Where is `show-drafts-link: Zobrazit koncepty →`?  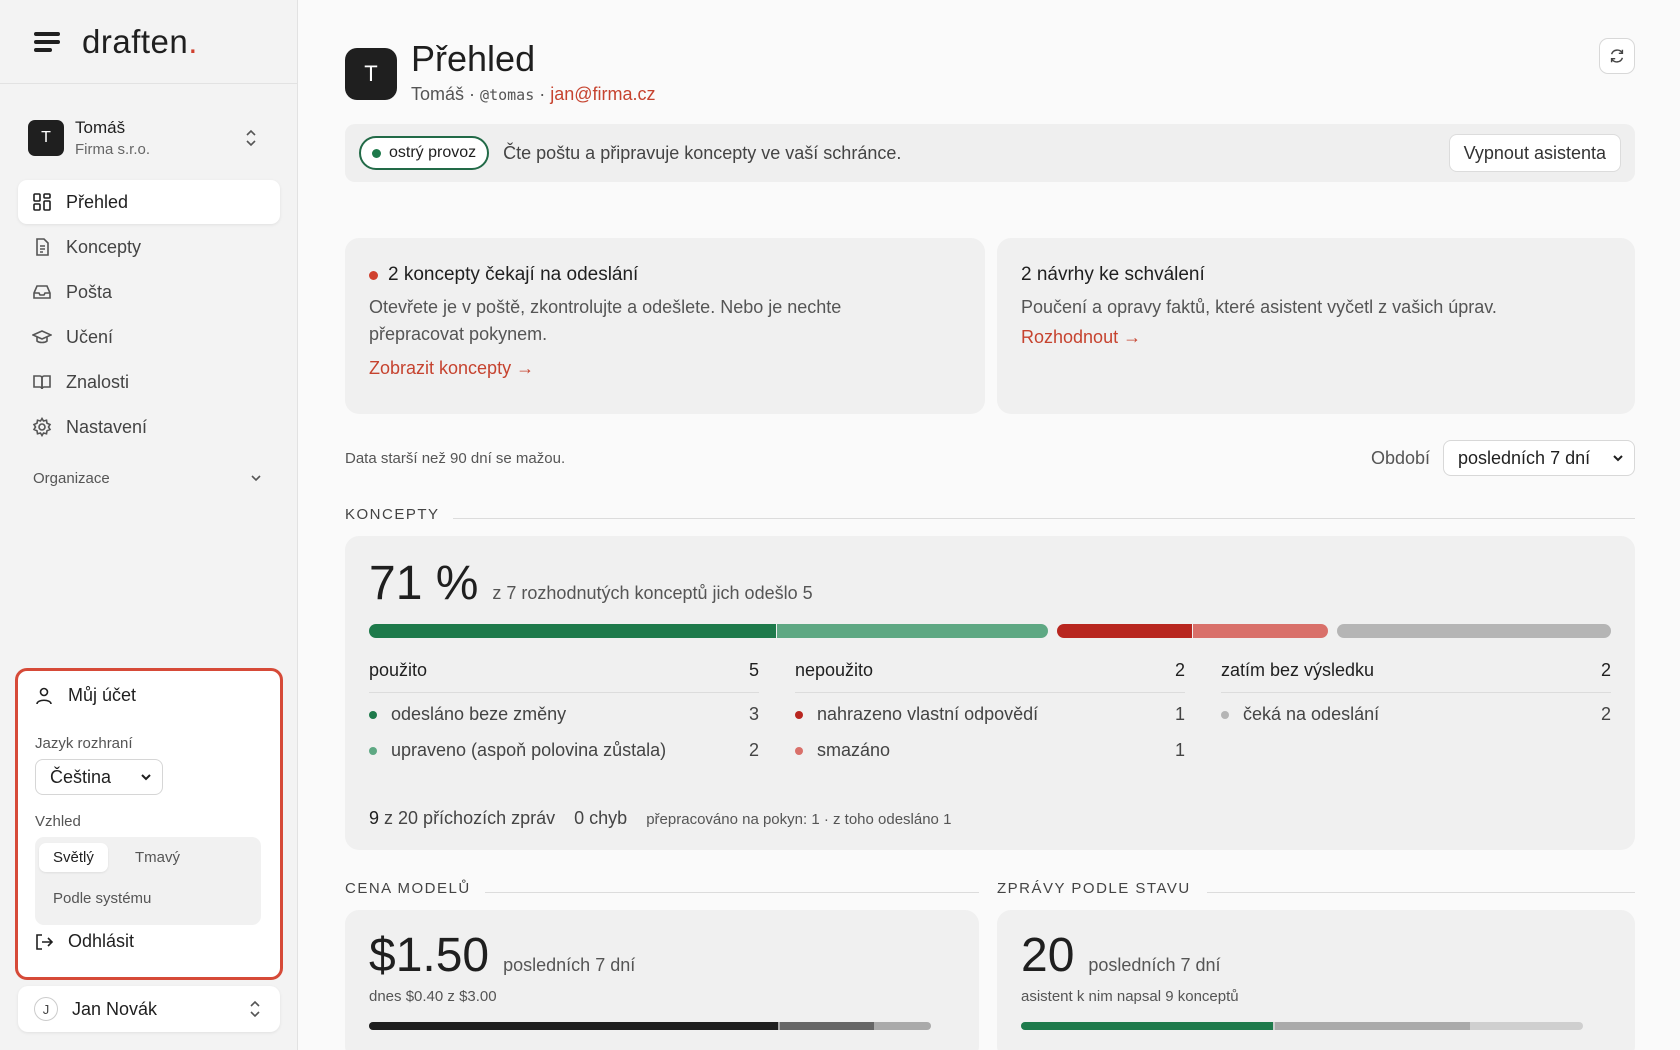 show-drafts-link: Zobrazit koncepty → is located at coordinates (452, 368).